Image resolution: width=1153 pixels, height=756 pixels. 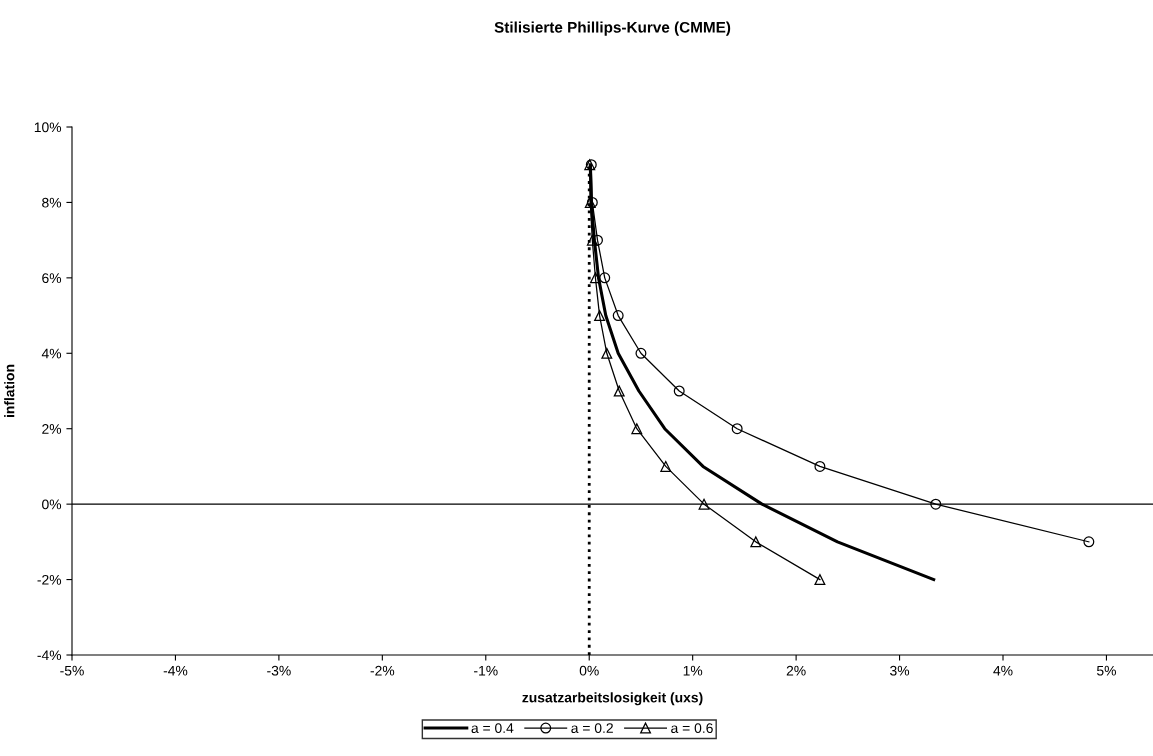 What do you see at coordinates (51, 353) in the screenshot?
I see `y-tick-label: 4%` at bounding box center [51, 353].